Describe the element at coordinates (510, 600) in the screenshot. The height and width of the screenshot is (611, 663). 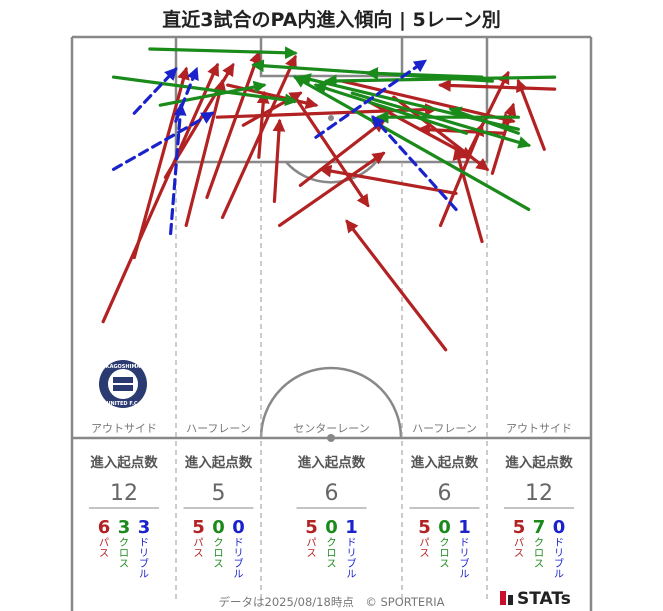
I see `logo-mark2-icon` at that location.